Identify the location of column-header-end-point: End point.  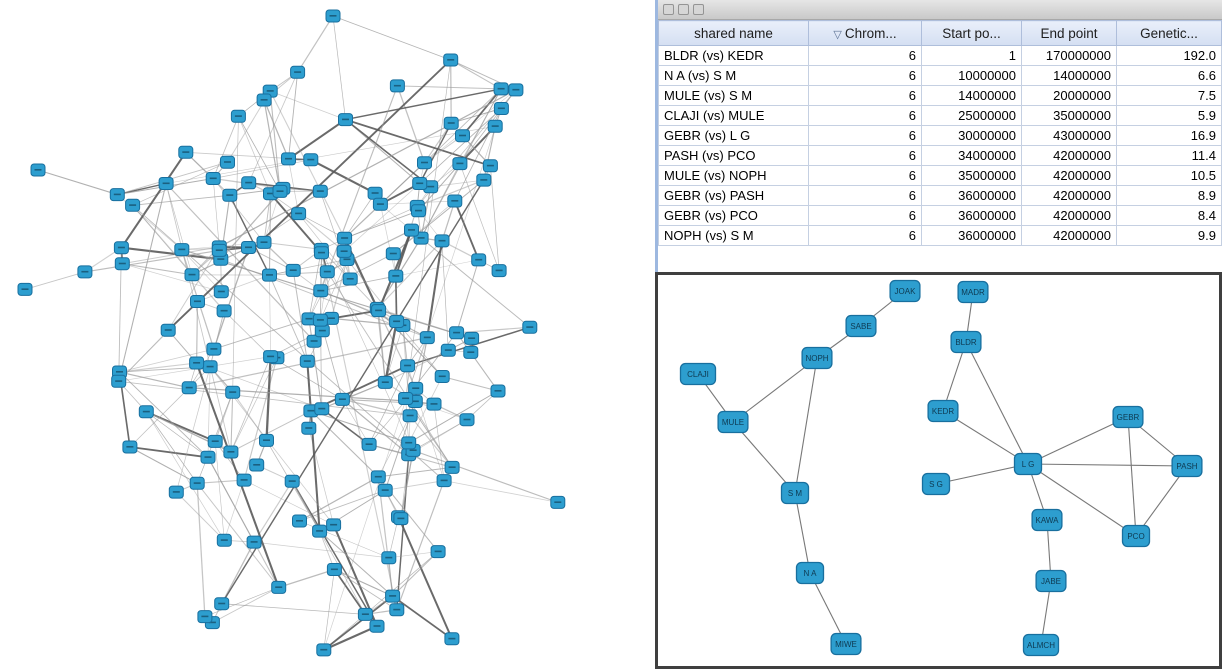
(1069, 33).